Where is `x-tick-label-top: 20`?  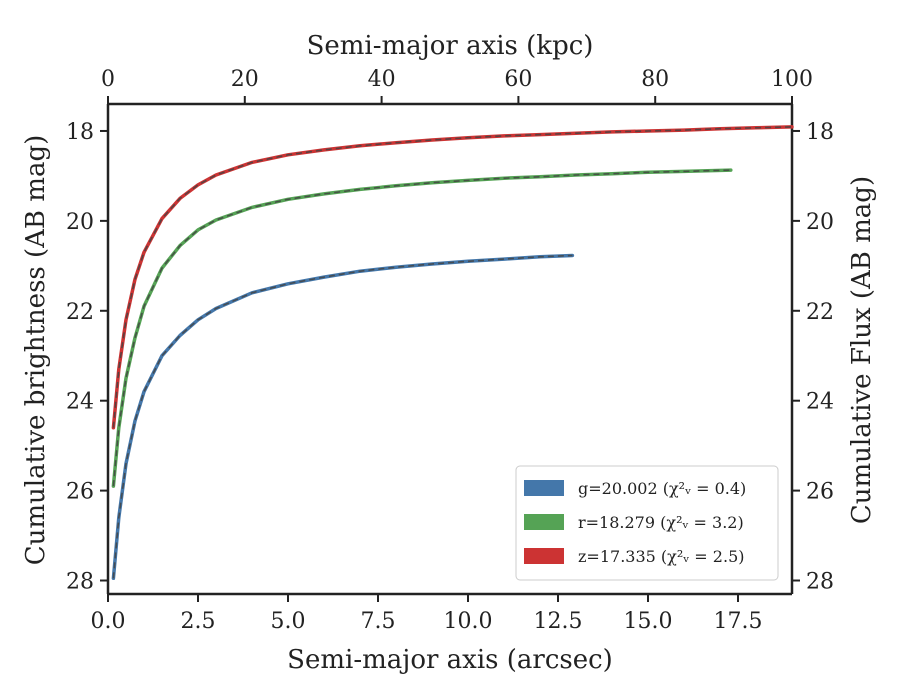 x-tick-label-top: 20 is located at coordinates (245, 79).